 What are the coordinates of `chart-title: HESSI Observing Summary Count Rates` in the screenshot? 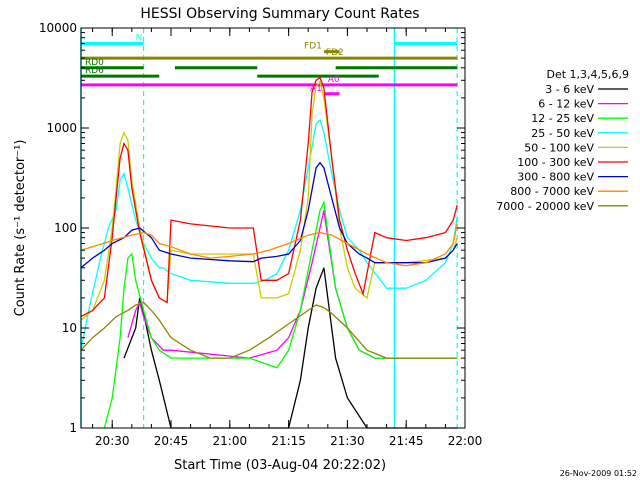 It's located at (279, 14).